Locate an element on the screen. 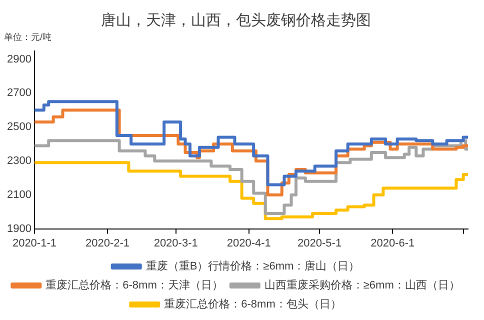 The image size is (484, 320). x-tick-label: 2020-5-1 is located at coordinates (320, 243).